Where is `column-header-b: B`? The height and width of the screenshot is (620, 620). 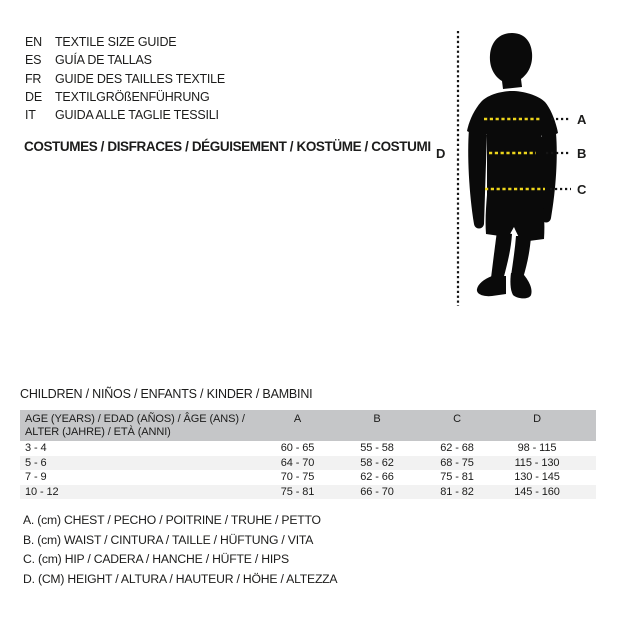 column-header-b: B is located at coordinates (377, 418).